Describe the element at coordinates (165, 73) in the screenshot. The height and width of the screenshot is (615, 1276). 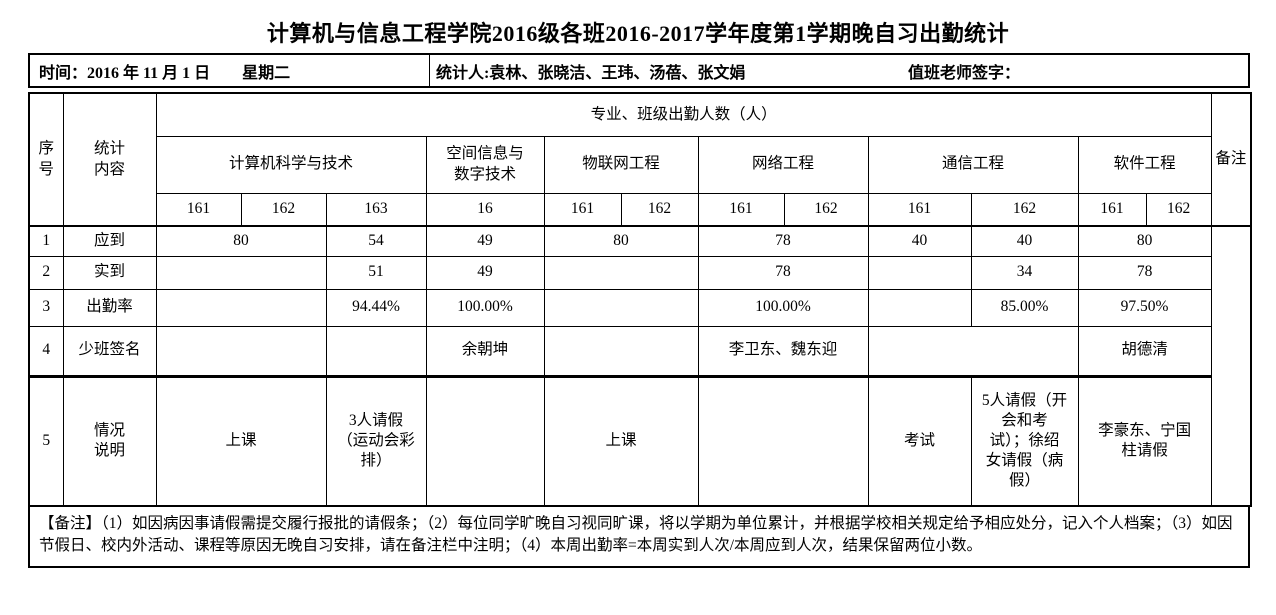
I see `date-label: 时间：2016 年 11 月 1 日 星期二` at that location.